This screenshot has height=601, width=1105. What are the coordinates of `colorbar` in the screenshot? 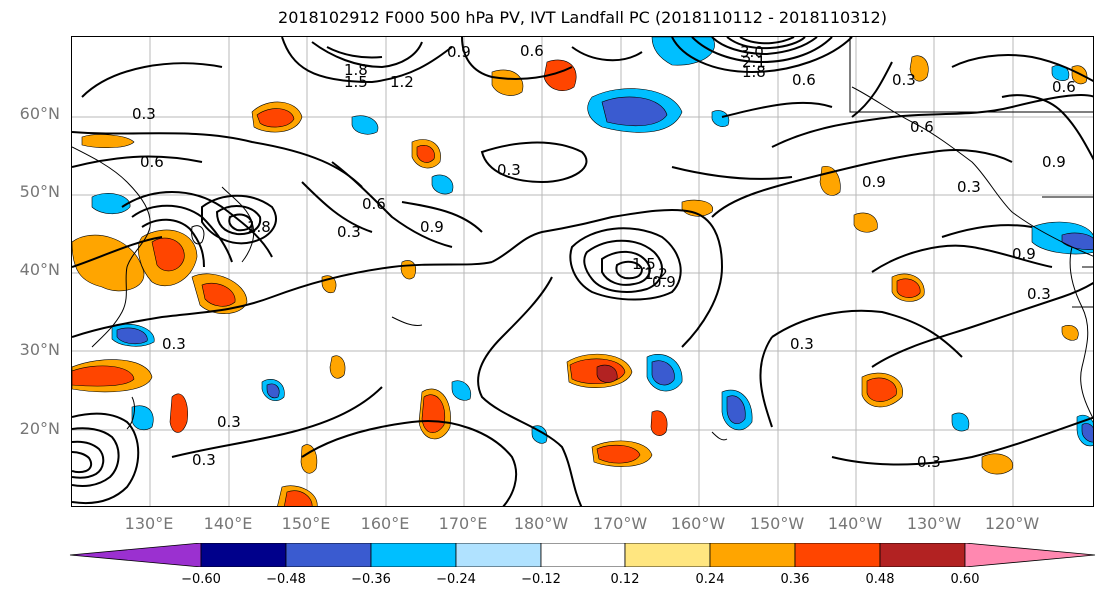 It's located at (582, 555).